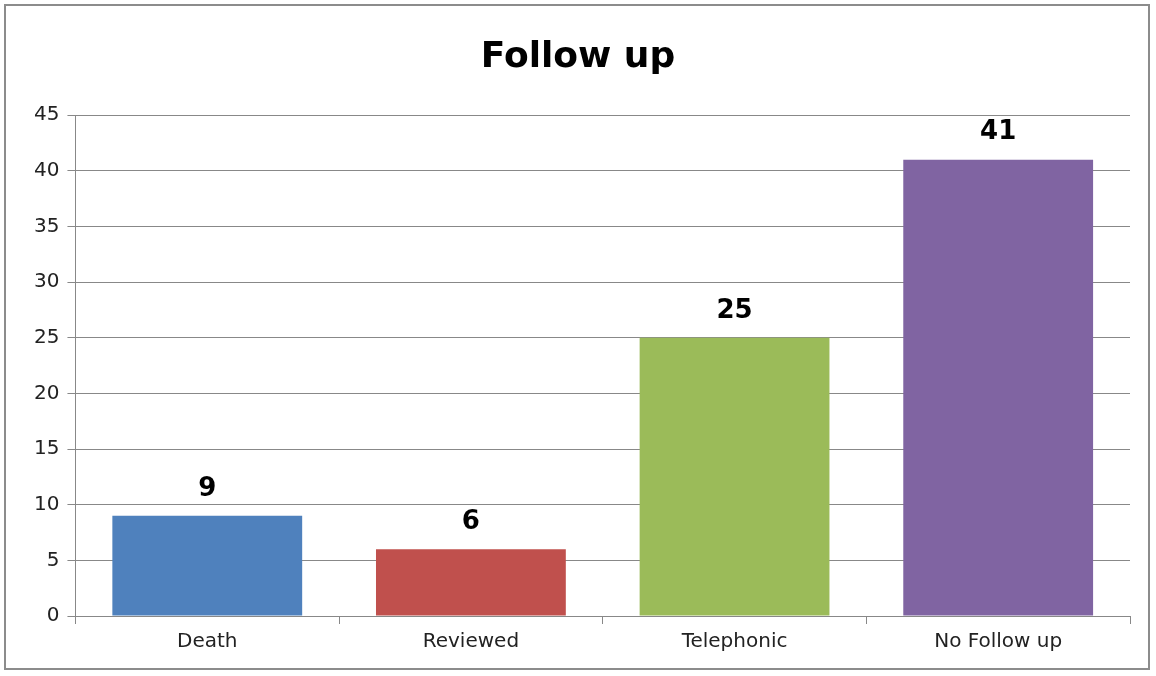 This screenshot has width=1156, height=676. Describe the element at coordinates (734, 308) in the screenshot. I see `data-label: 25` at that location.